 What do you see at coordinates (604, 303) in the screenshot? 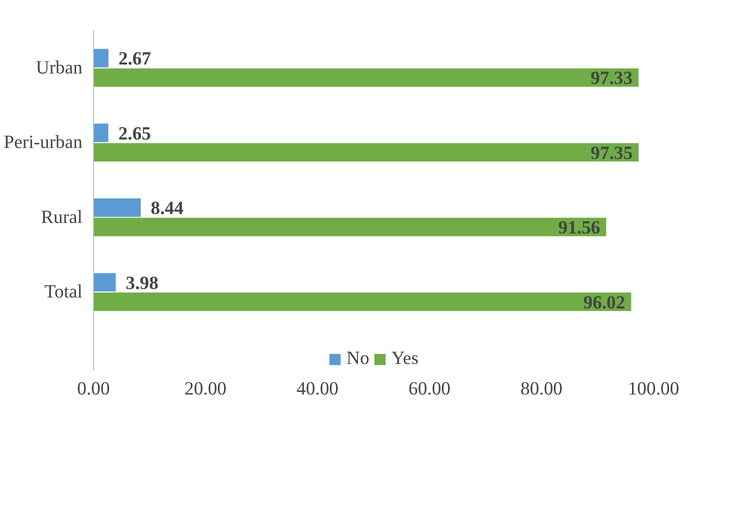
I see `data-label: 96.02` at bounding box center [604, 303].